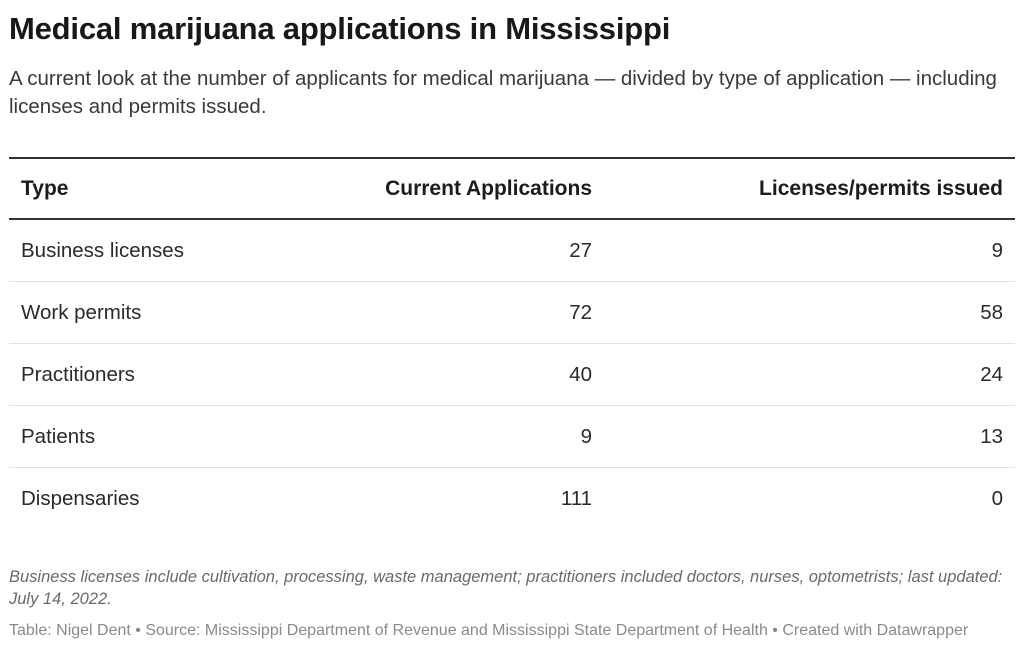 The image size is (1024, 672). Describe the element at coordinates (576, 498) in the screenshot. I see `cell-current-applications: 111` at that location.